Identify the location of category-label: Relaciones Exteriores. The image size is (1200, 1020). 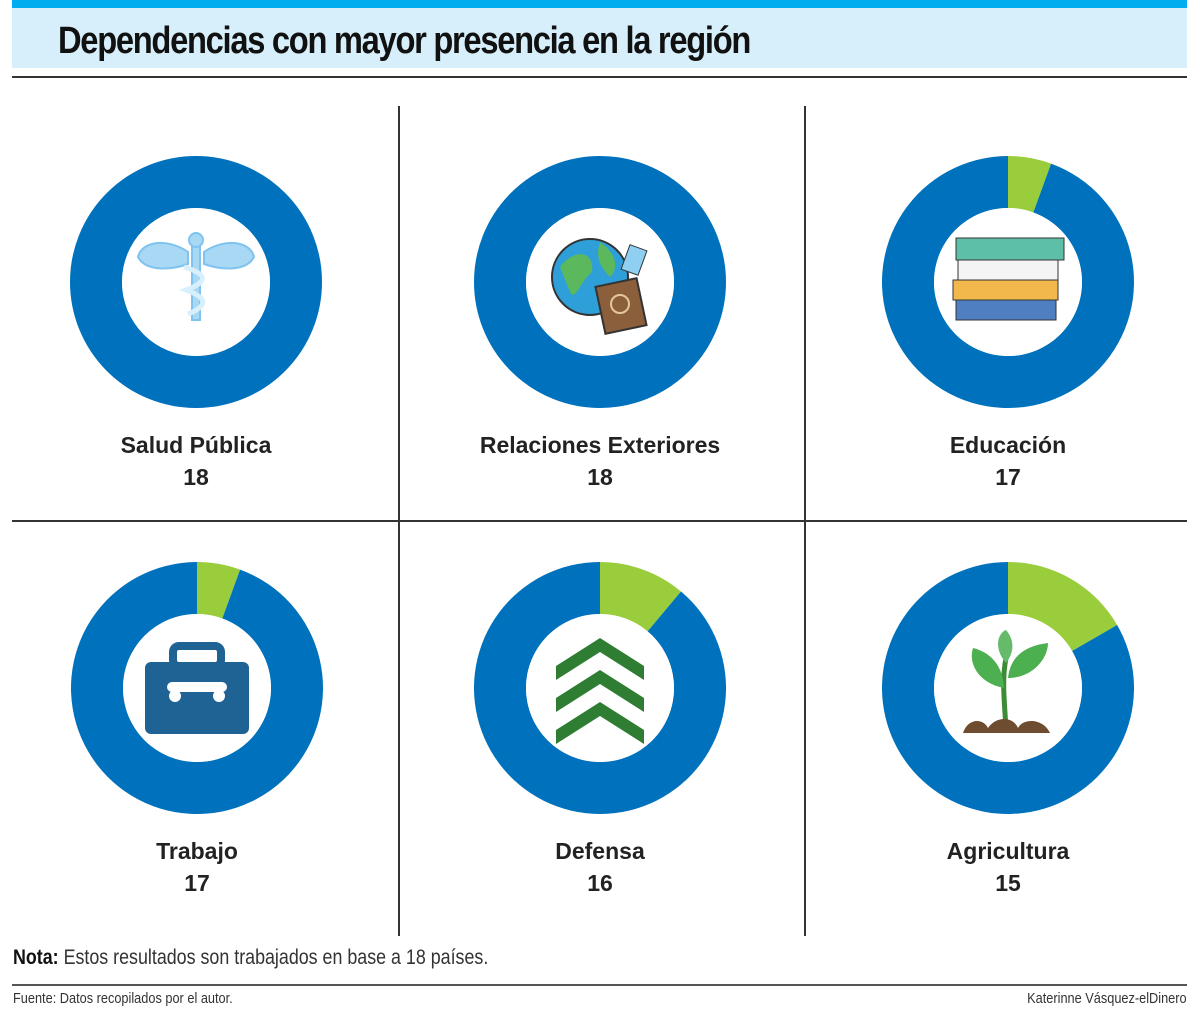
(600, 445).